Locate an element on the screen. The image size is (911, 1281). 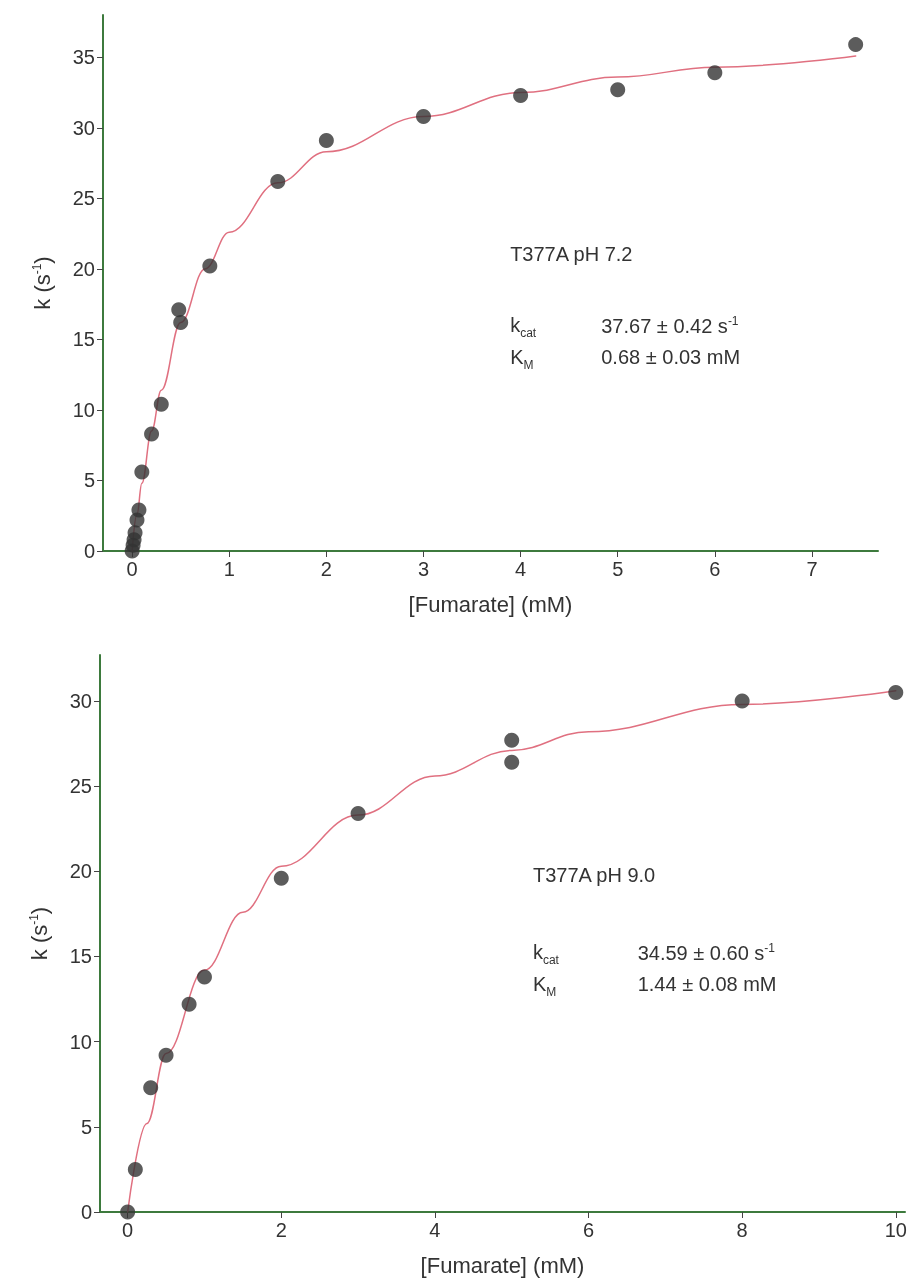
x-tick-label: 3 is located at coordinates (423, 569).